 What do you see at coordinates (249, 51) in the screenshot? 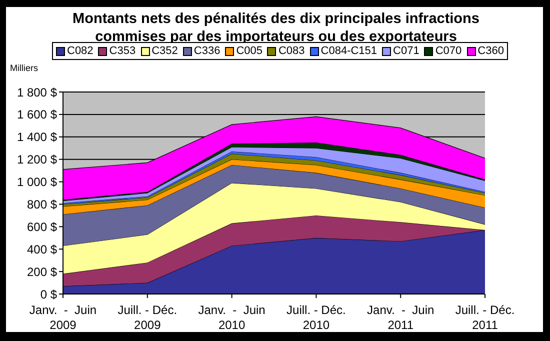
I see `legend-label: C005` at bounding box center [249, 51].